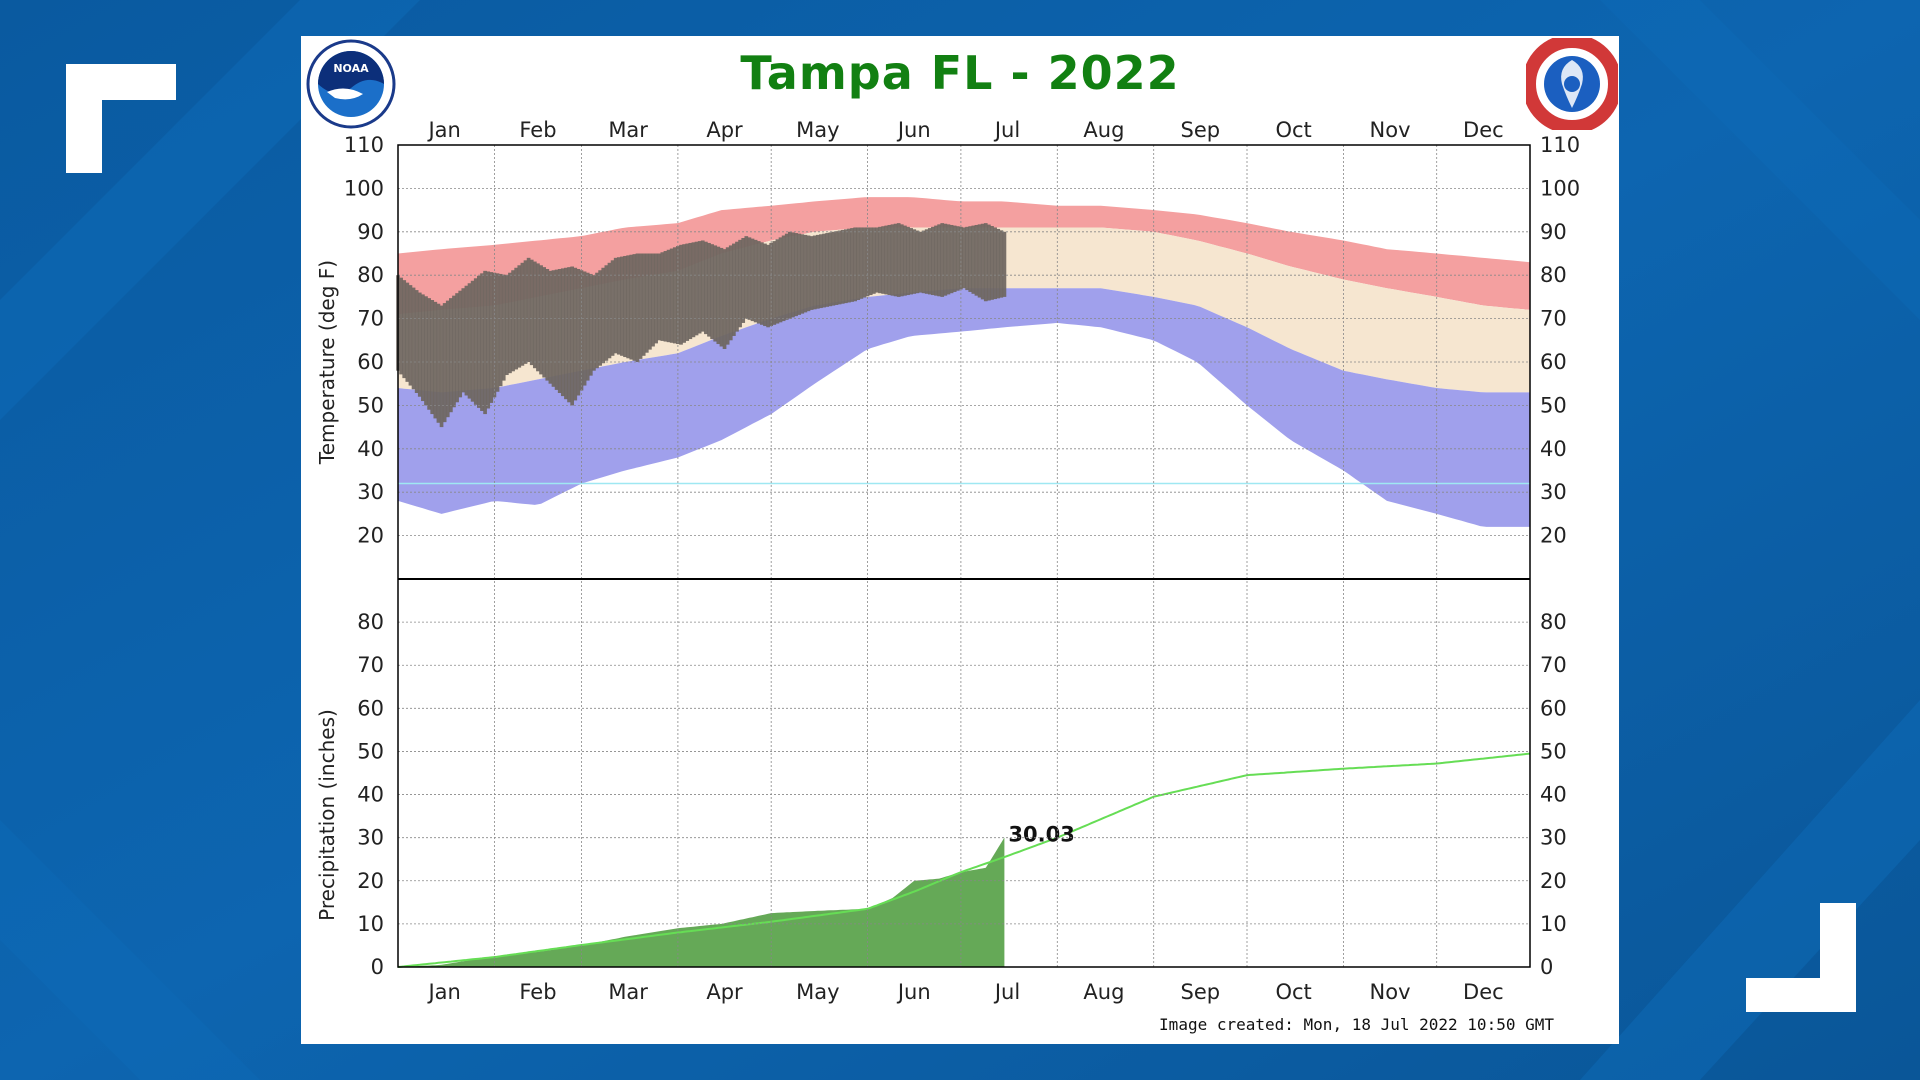  What do you see at coordinates (1553, 924) in the screenshot?
I see `precip-tick-label-right: 10` at bounding box center [1553, 924].